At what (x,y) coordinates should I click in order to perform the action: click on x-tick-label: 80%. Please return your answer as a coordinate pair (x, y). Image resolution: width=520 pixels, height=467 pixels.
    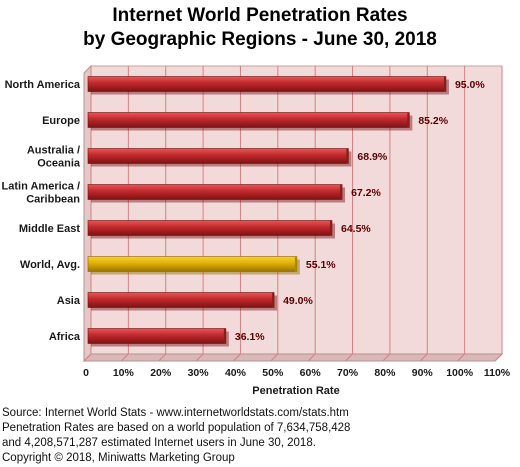
    Looking at the image, I should click on (385, 373).